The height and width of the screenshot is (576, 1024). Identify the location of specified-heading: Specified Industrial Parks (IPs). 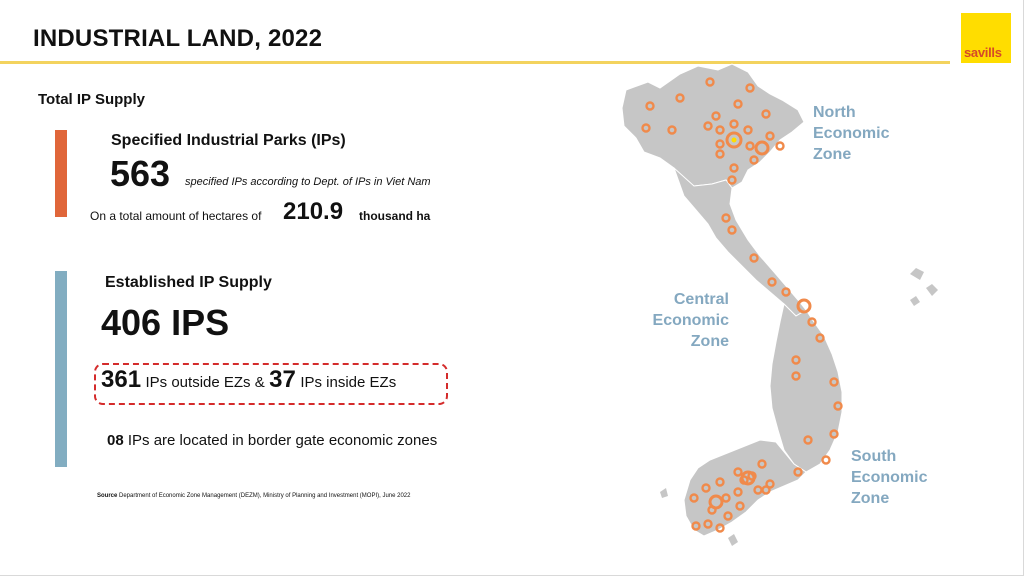
(228, 140).